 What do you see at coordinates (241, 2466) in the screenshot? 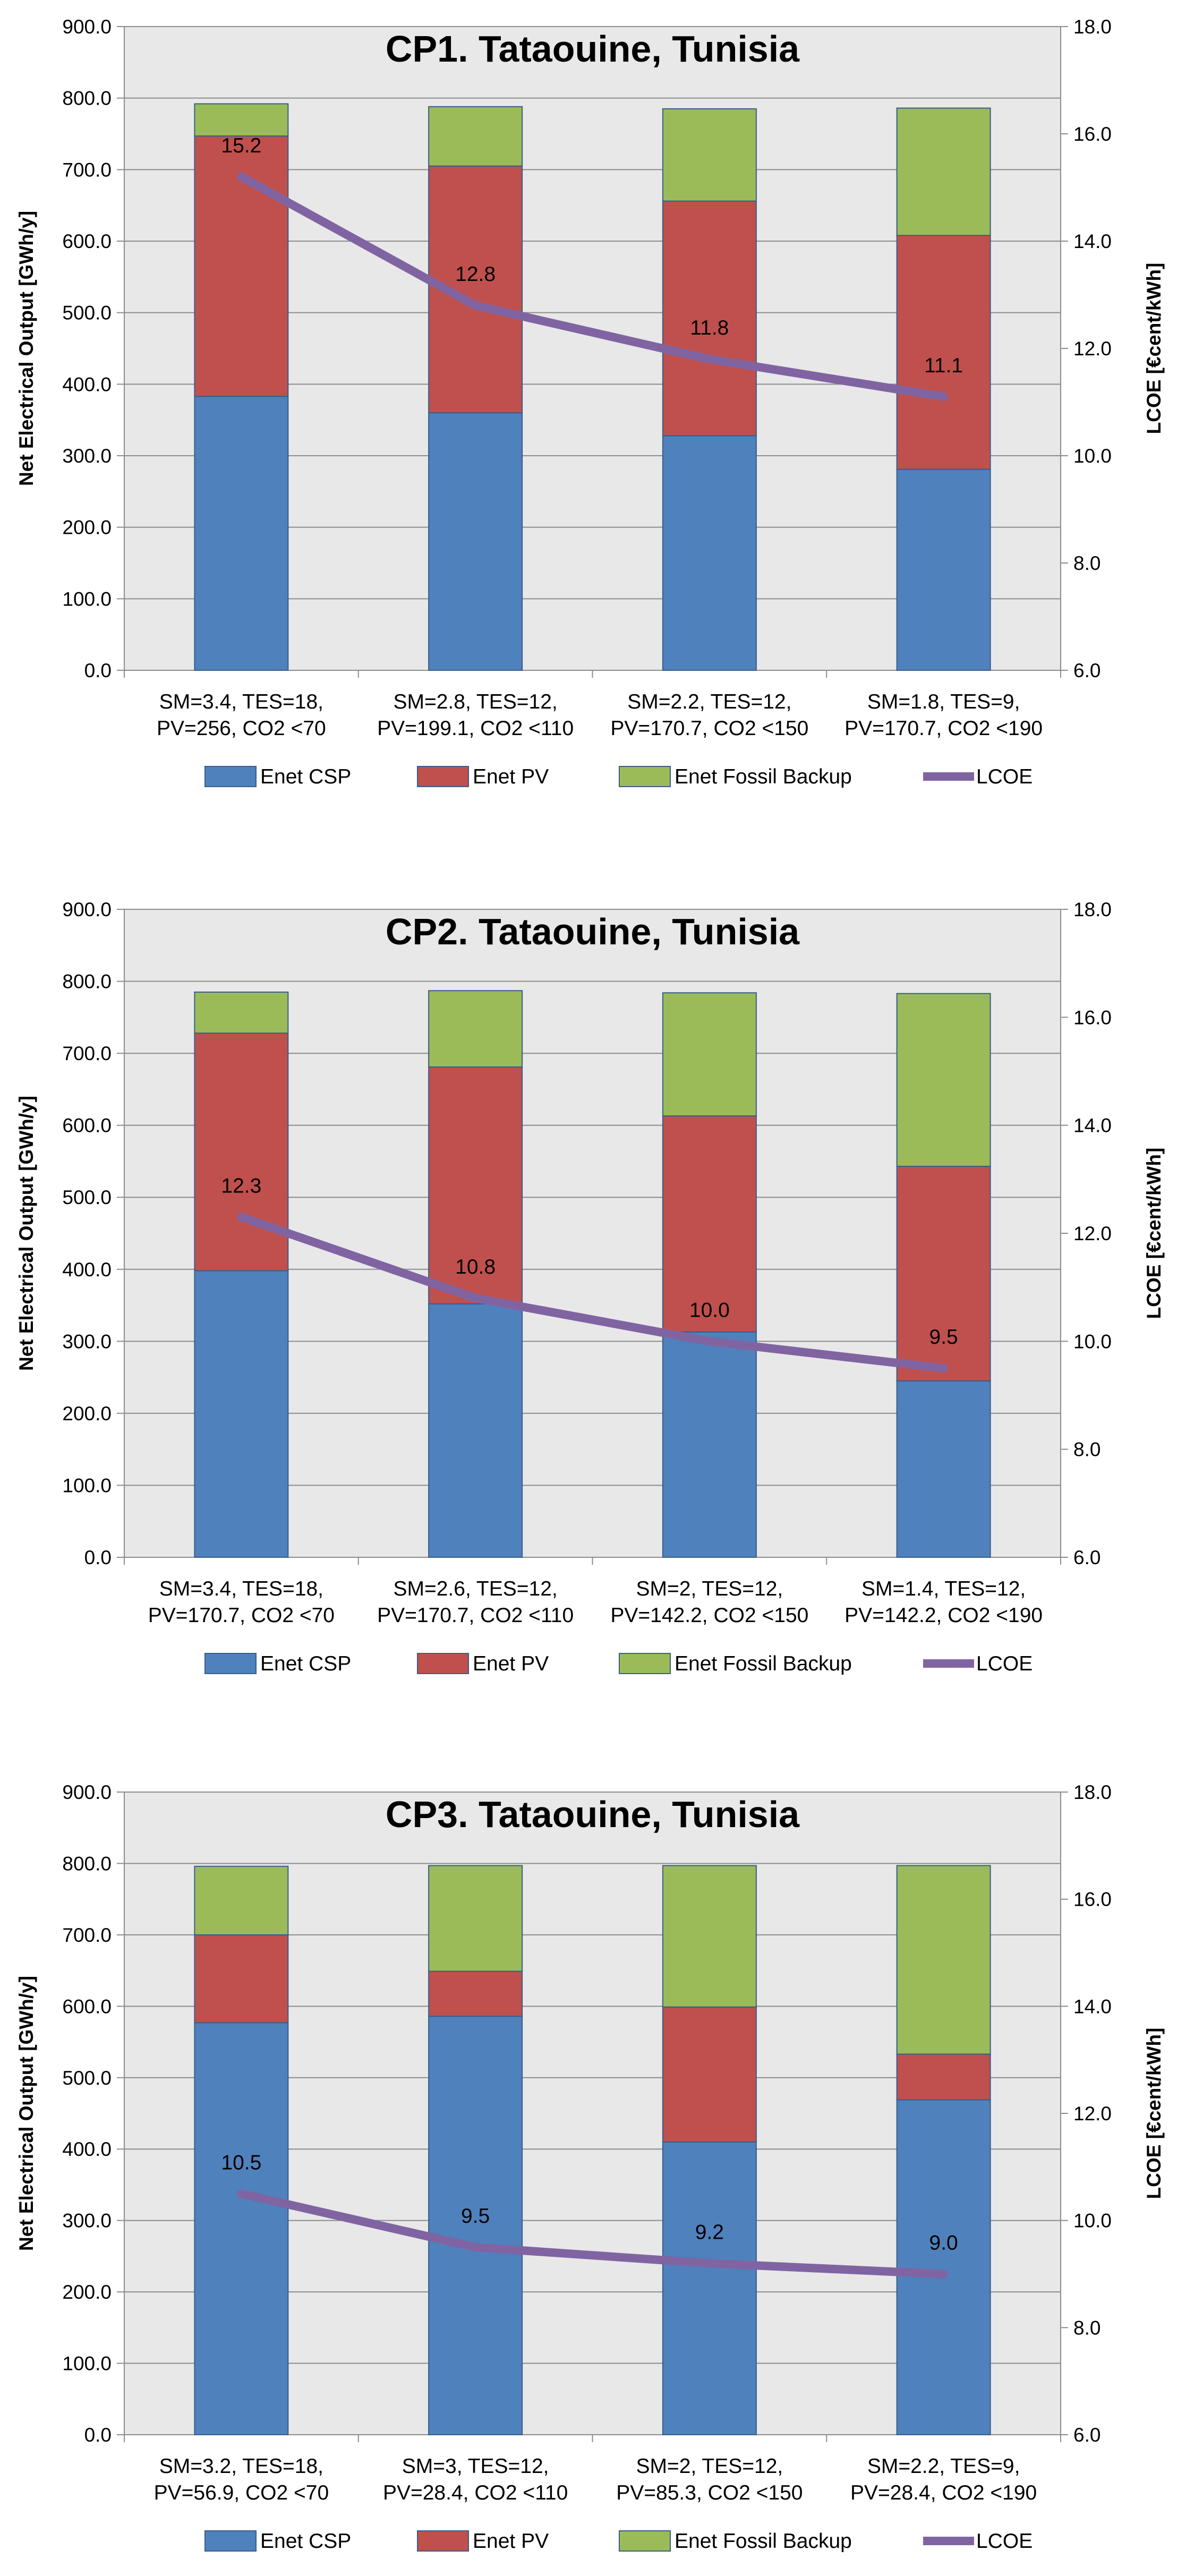
I see `x-category-label: SM=3.2, TES=18,` at bounding box center [241, 2466].